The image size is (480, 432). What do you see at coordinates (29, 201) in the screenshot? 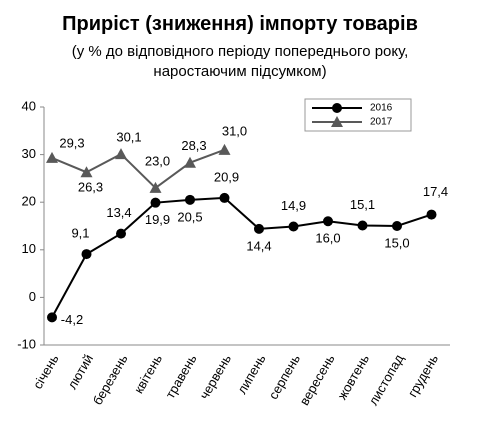
I see `y-tick-label: 20` at bounding box center [29, 201].